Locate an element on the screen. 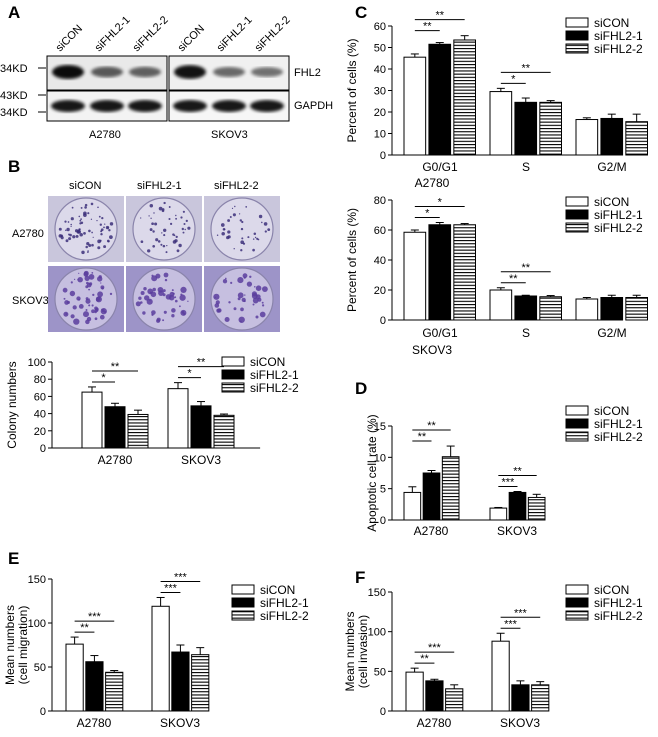 This screenshot has height=737, width=658. colony-col-label-sicon: siCON is located at coordinates (85, 186).